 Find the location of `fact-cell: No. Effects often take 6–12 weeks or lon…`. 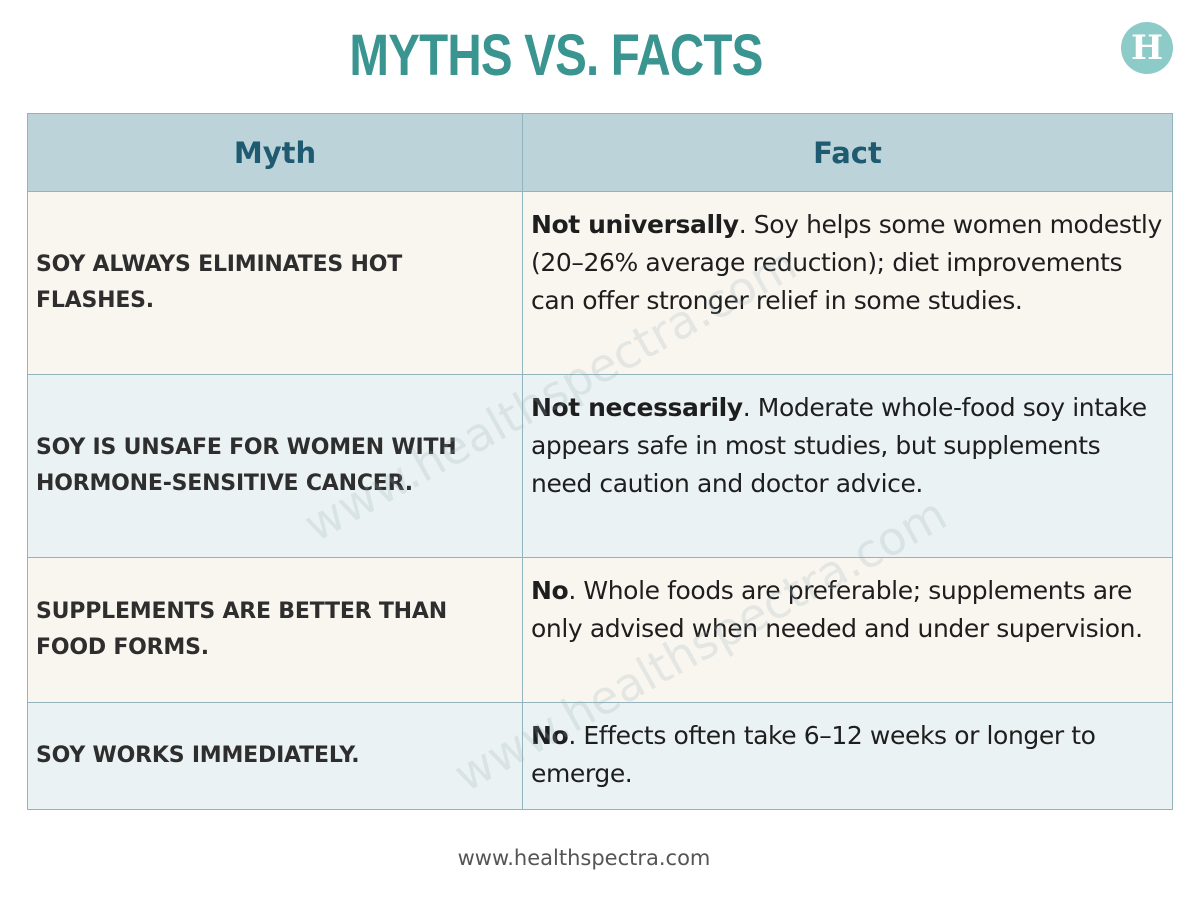

fact-cell: No. Effects often take 6–12 weeks or lon… is located at coordinates (847, 756).